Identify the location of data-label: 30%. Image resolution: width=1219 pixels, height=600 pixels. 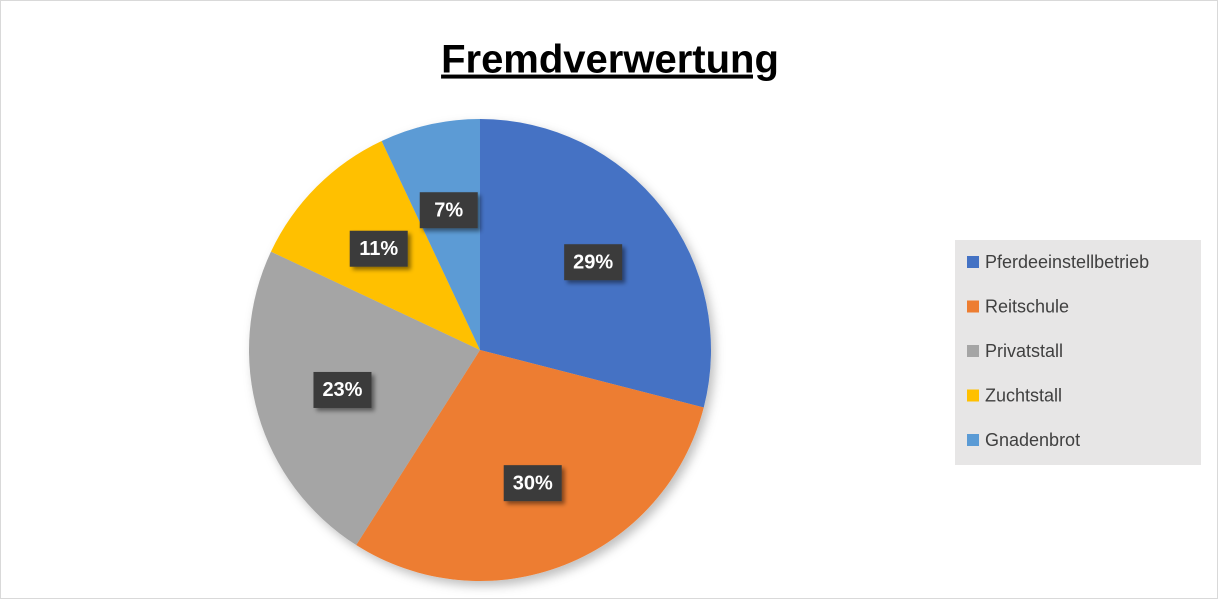
(533, 483).